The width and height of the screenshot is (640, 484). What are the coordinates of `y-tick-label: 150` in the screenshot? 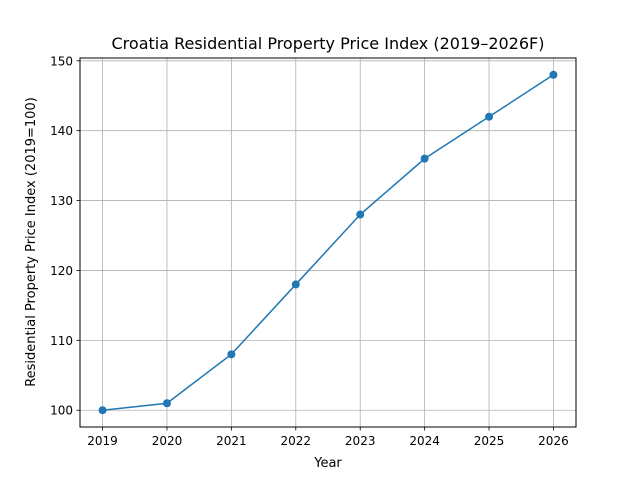 It's located at (61, 61).